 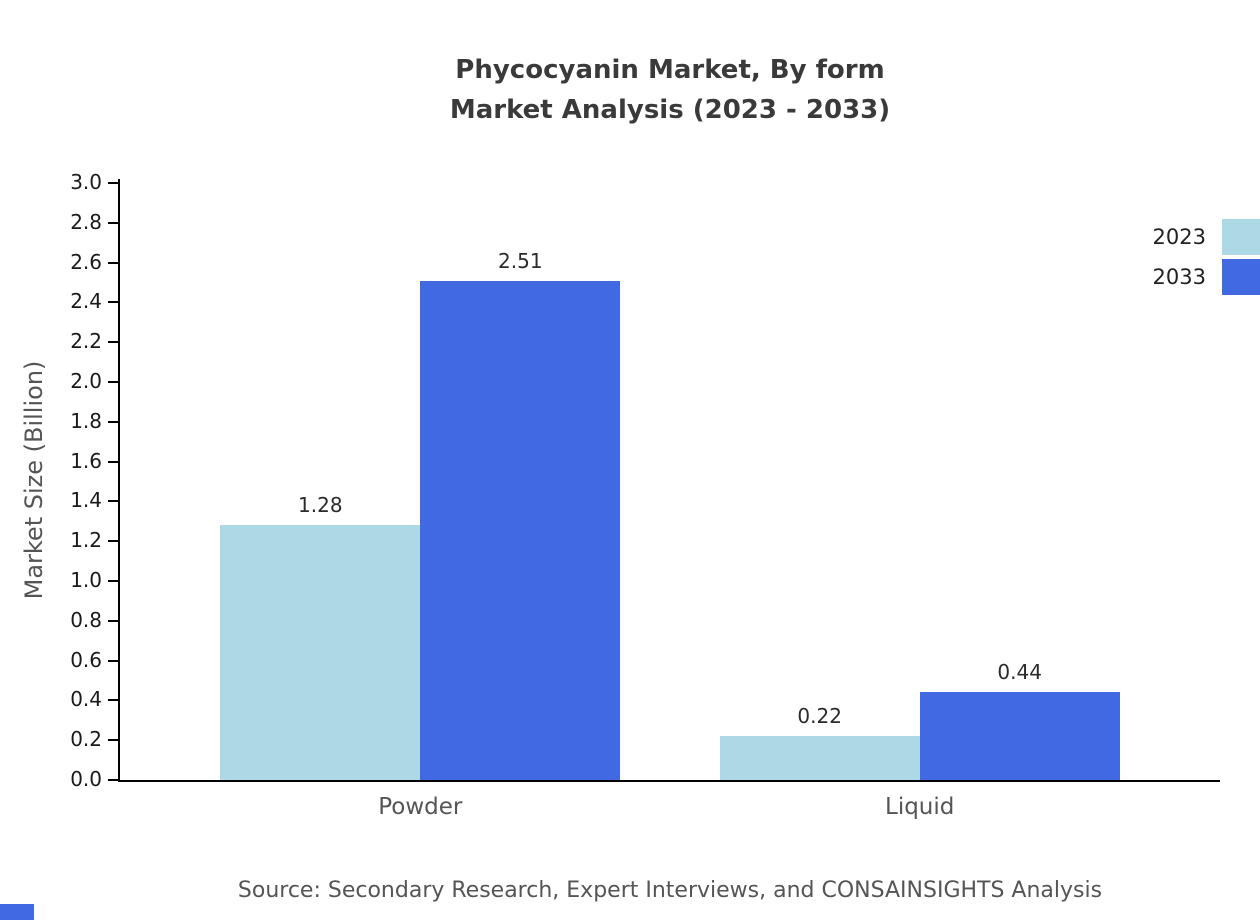 What do you see at coordinates (1179, 237) in the screenshot?
I see `legend-label-2023: 2023` at bounding box center [1179, 237].